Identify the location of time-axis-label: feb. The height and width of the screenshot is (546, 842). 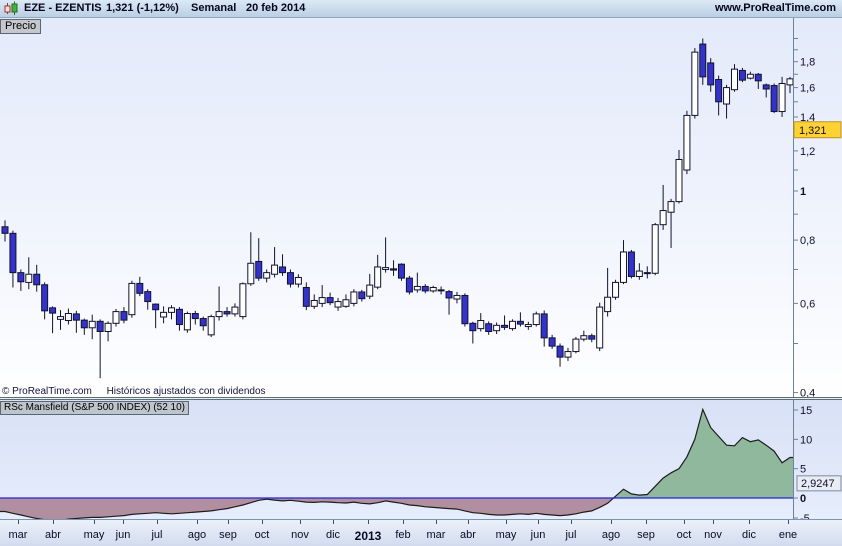
(403, 535).